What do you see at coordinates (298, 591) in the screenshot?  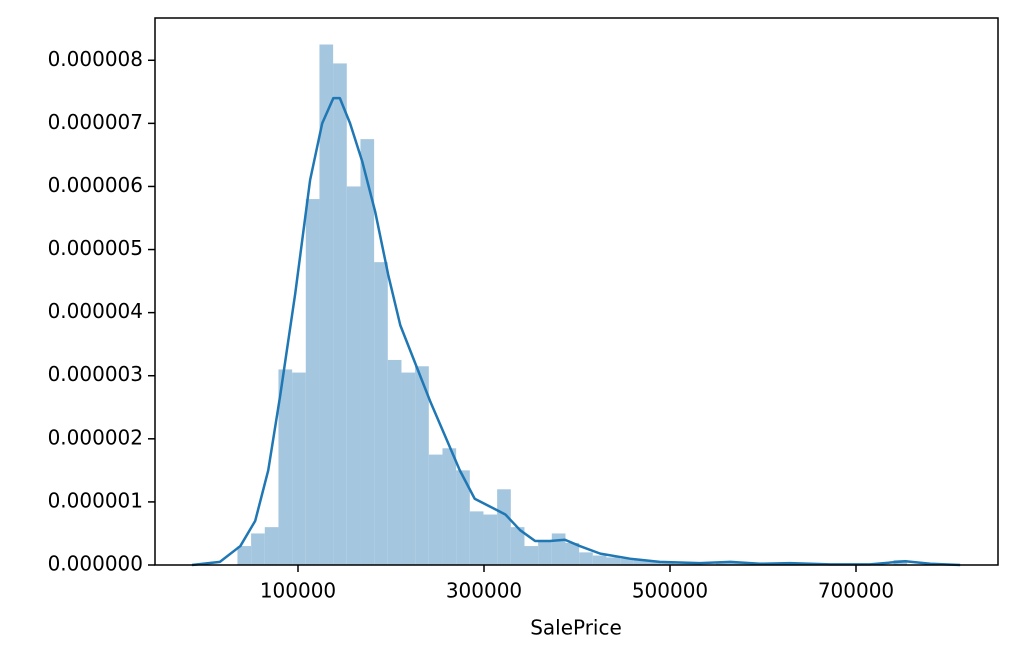 I see `x-tick-label: 100000` at bounding box center [298, 591].